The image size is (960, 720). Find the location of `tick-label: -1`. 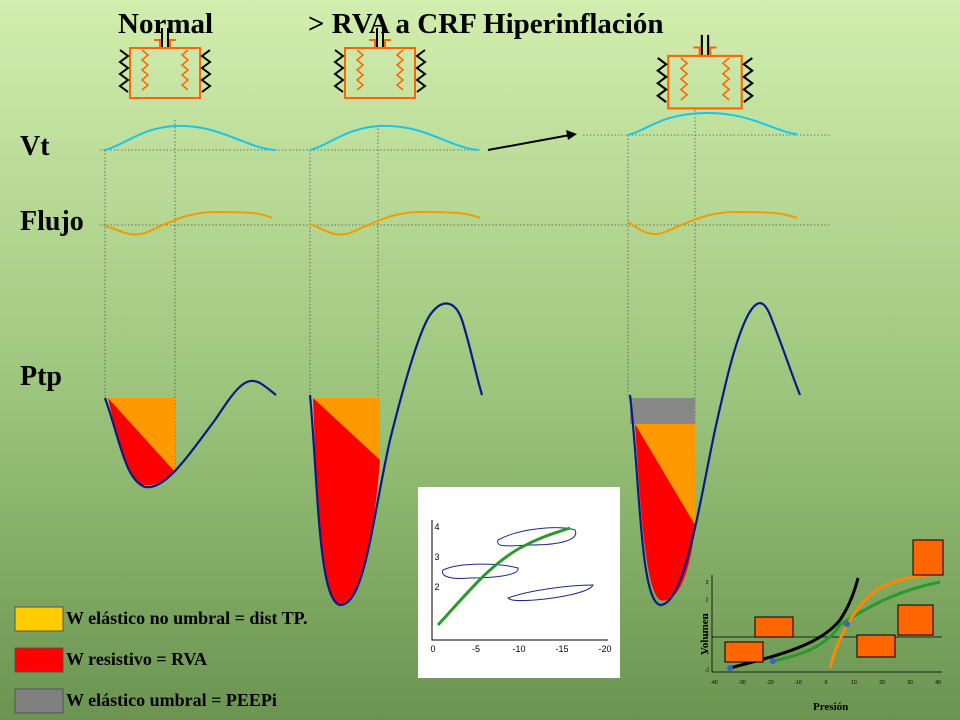

tick-label: -1 is located at coordinates (707, 653).